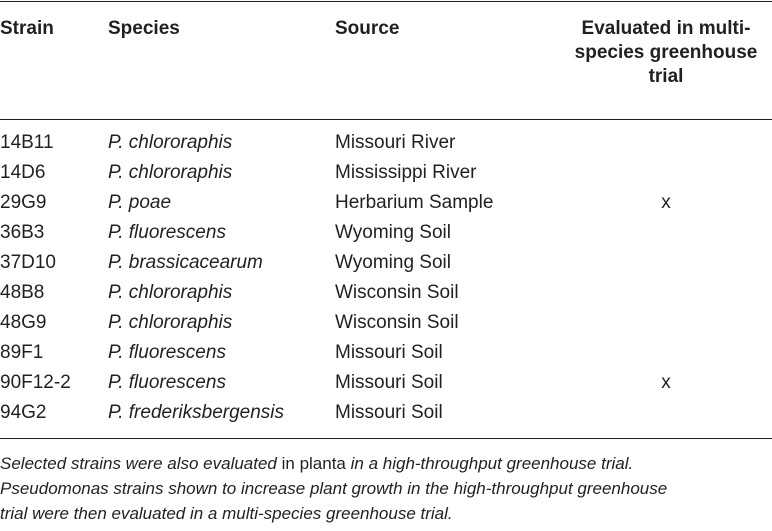 This screenshot has height=531, width=772. Describe the element at coordinates (22, 232) in the screenshot. I see `cell-strain: 36B3` at that location.